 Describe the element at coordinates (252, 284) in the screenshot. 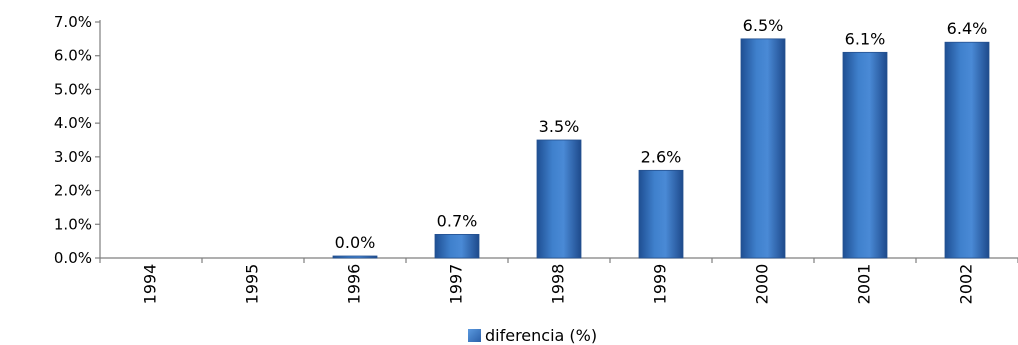

I see `x-tick-label: 1995` at that location.